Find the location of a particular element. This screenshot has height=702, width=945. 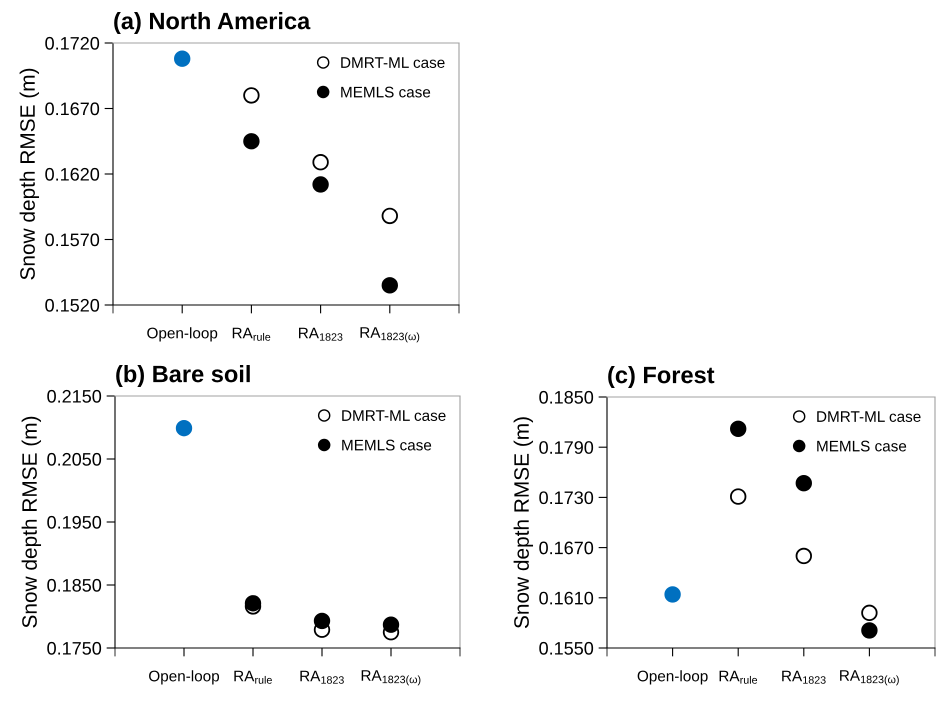

y-tick-label: 0.2050 is located at coordinates (74, 459).